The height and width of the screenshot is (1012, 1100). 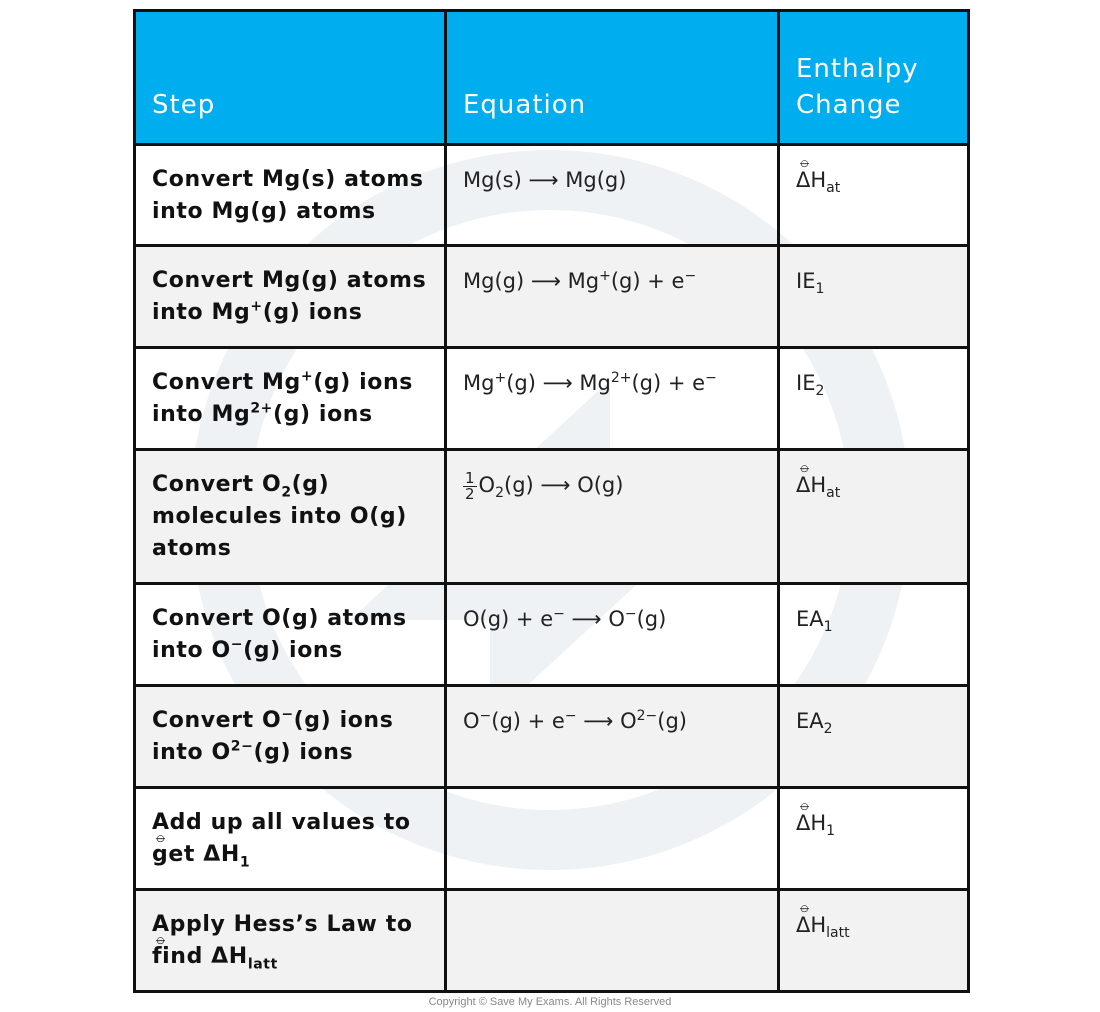 I want to click on step-cell: Apply Hess’s Law to find ΔHlatt, so click(x=290, y=940).